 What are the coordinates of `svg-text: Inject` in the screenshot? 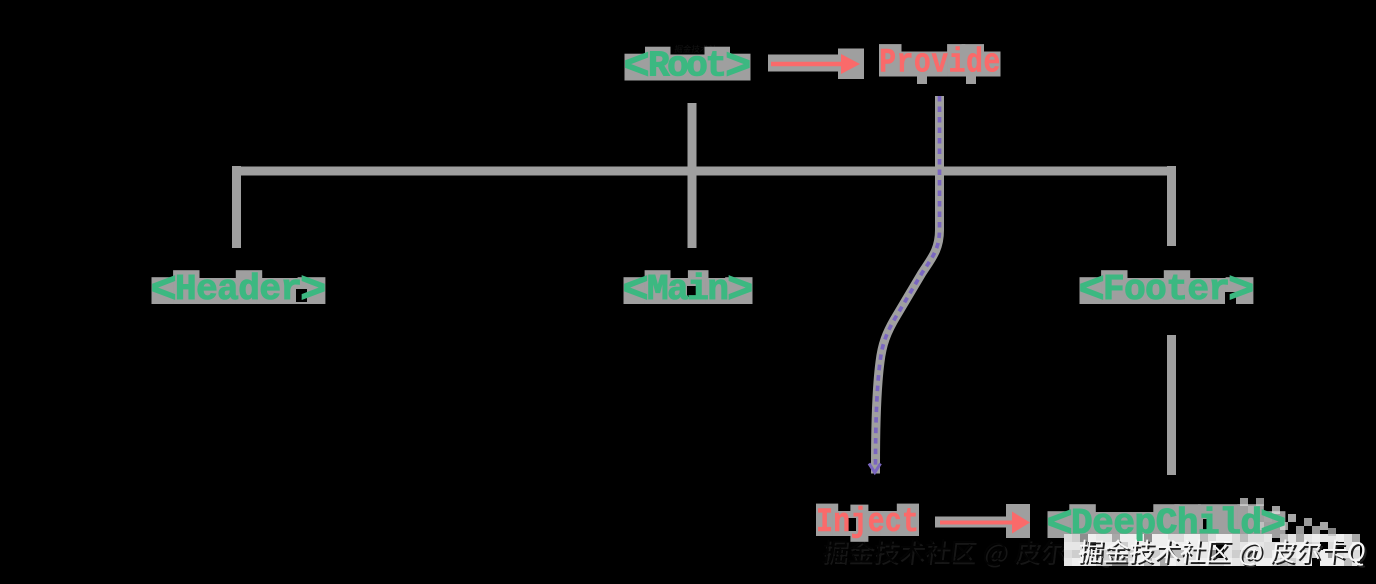 It's located at (867, 523).